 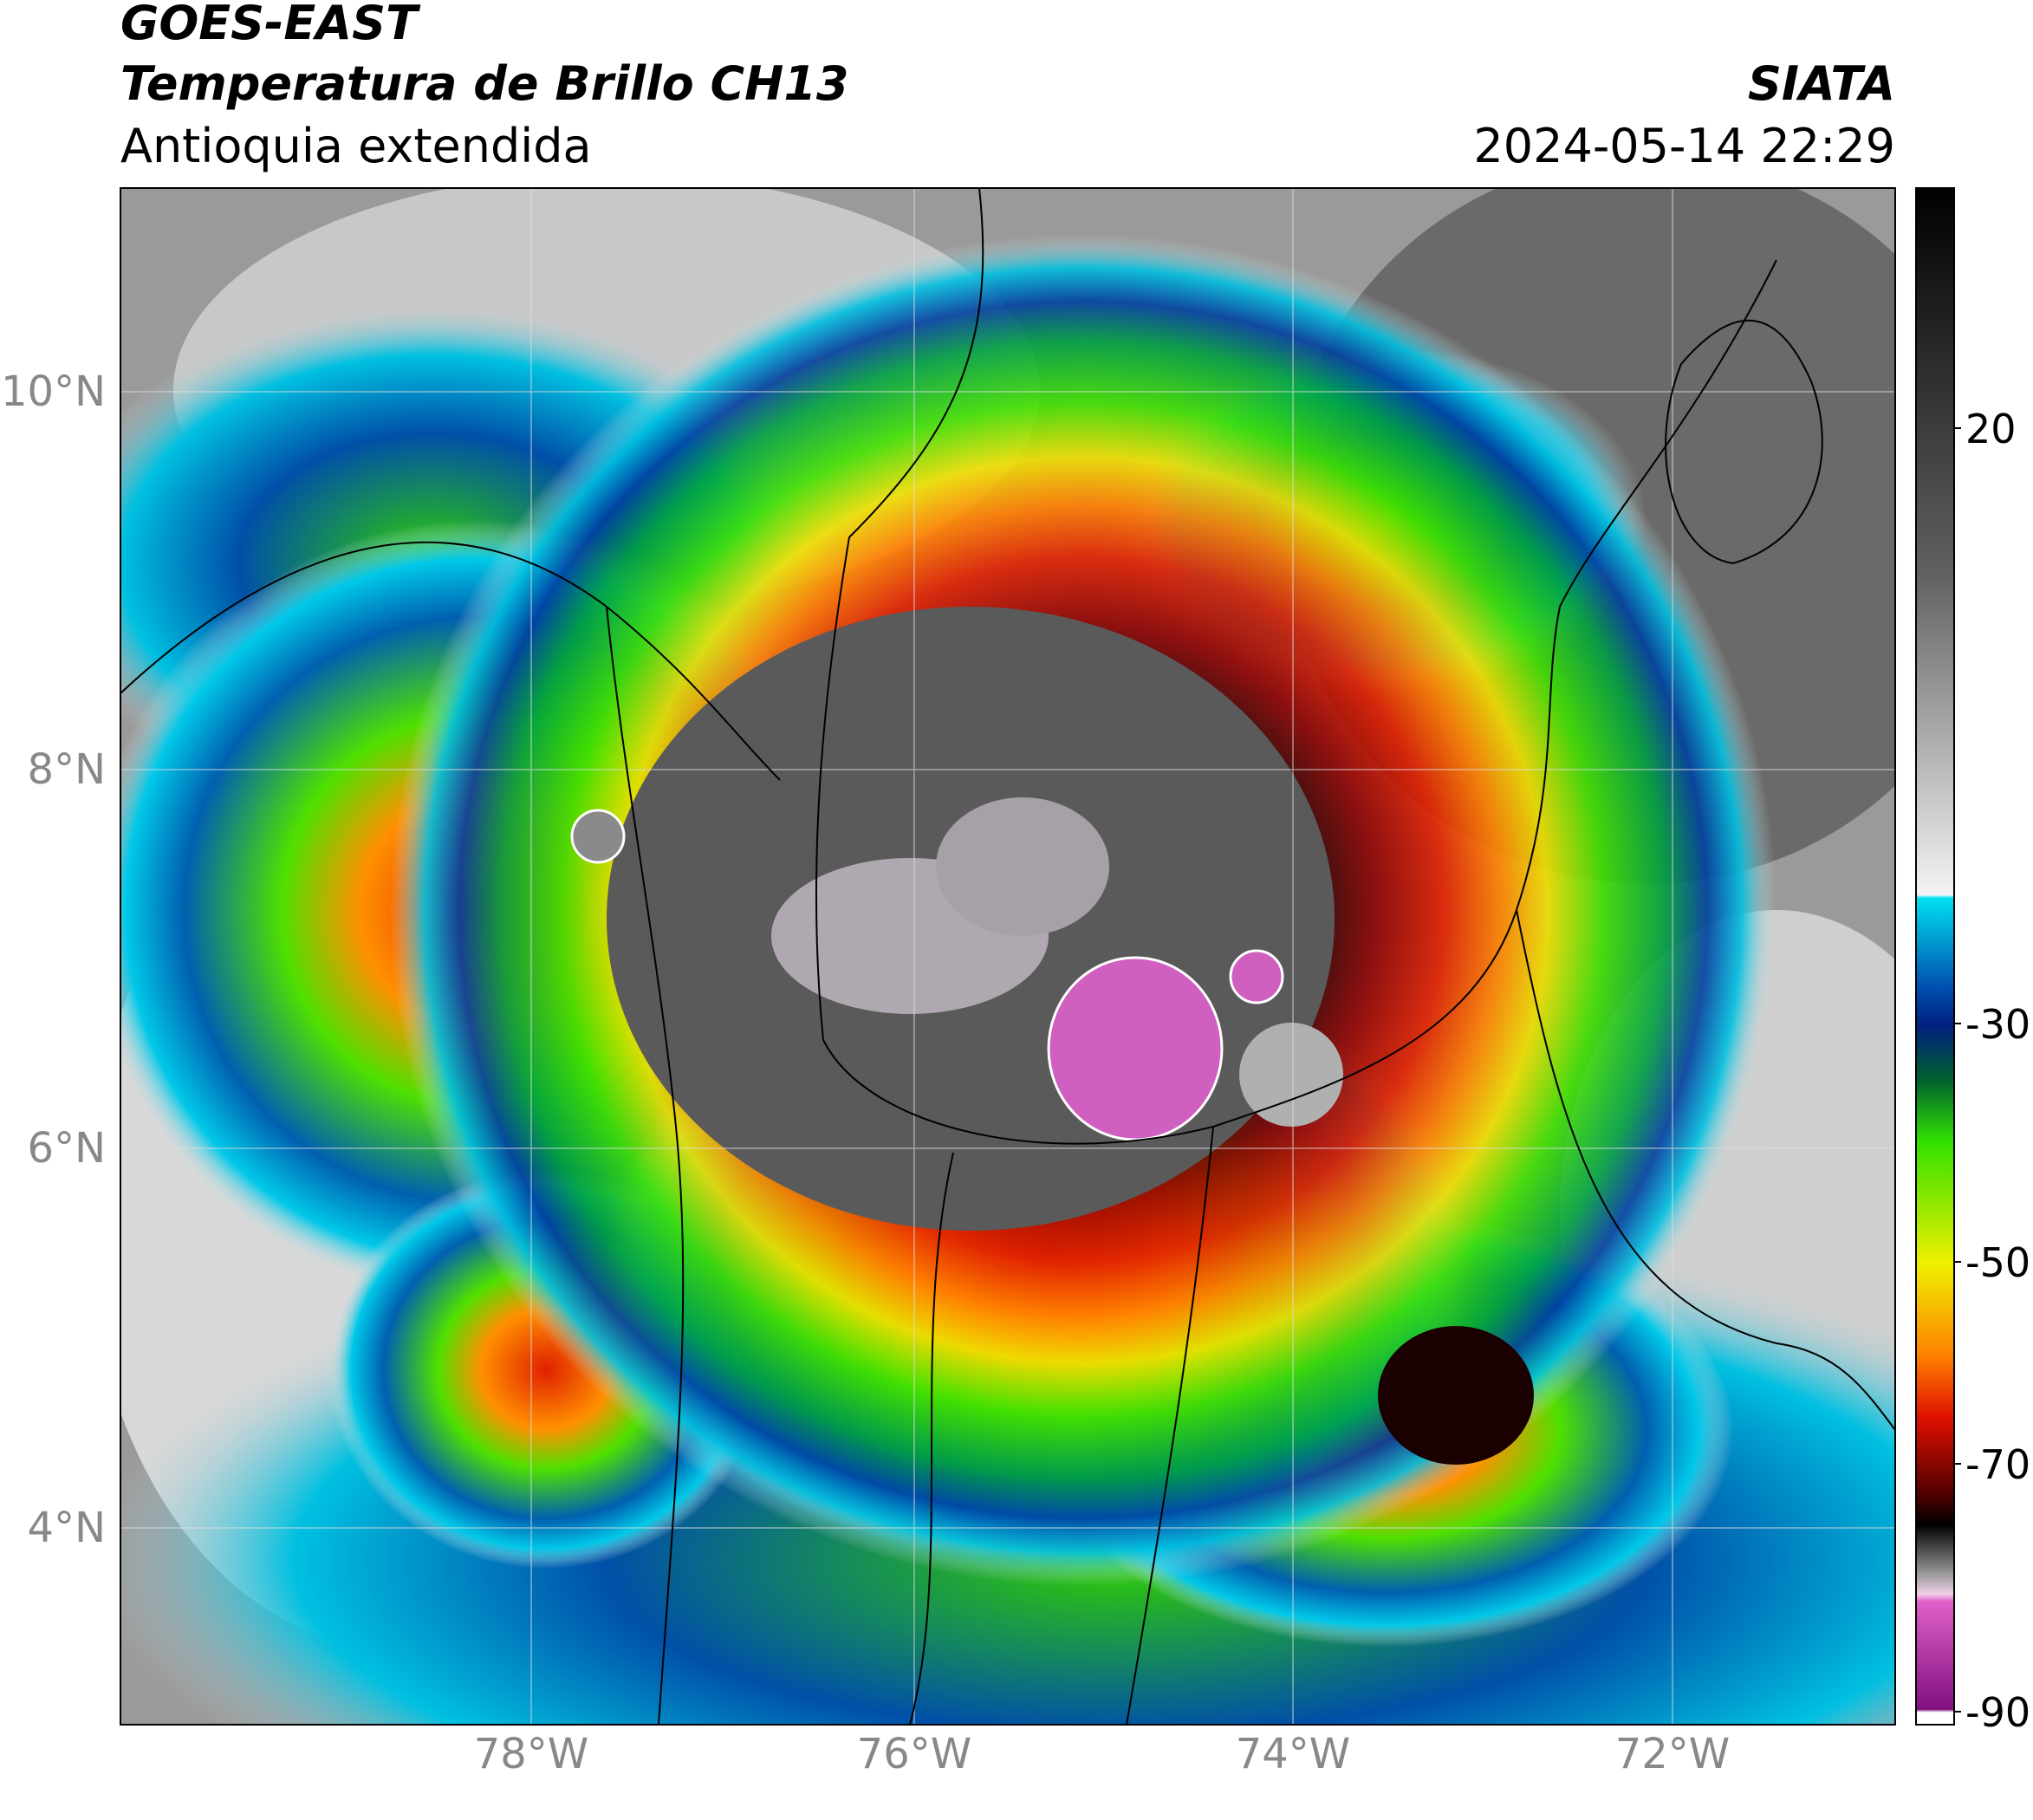 I want to click on source: SIATA, so click(x=1821, y=83).